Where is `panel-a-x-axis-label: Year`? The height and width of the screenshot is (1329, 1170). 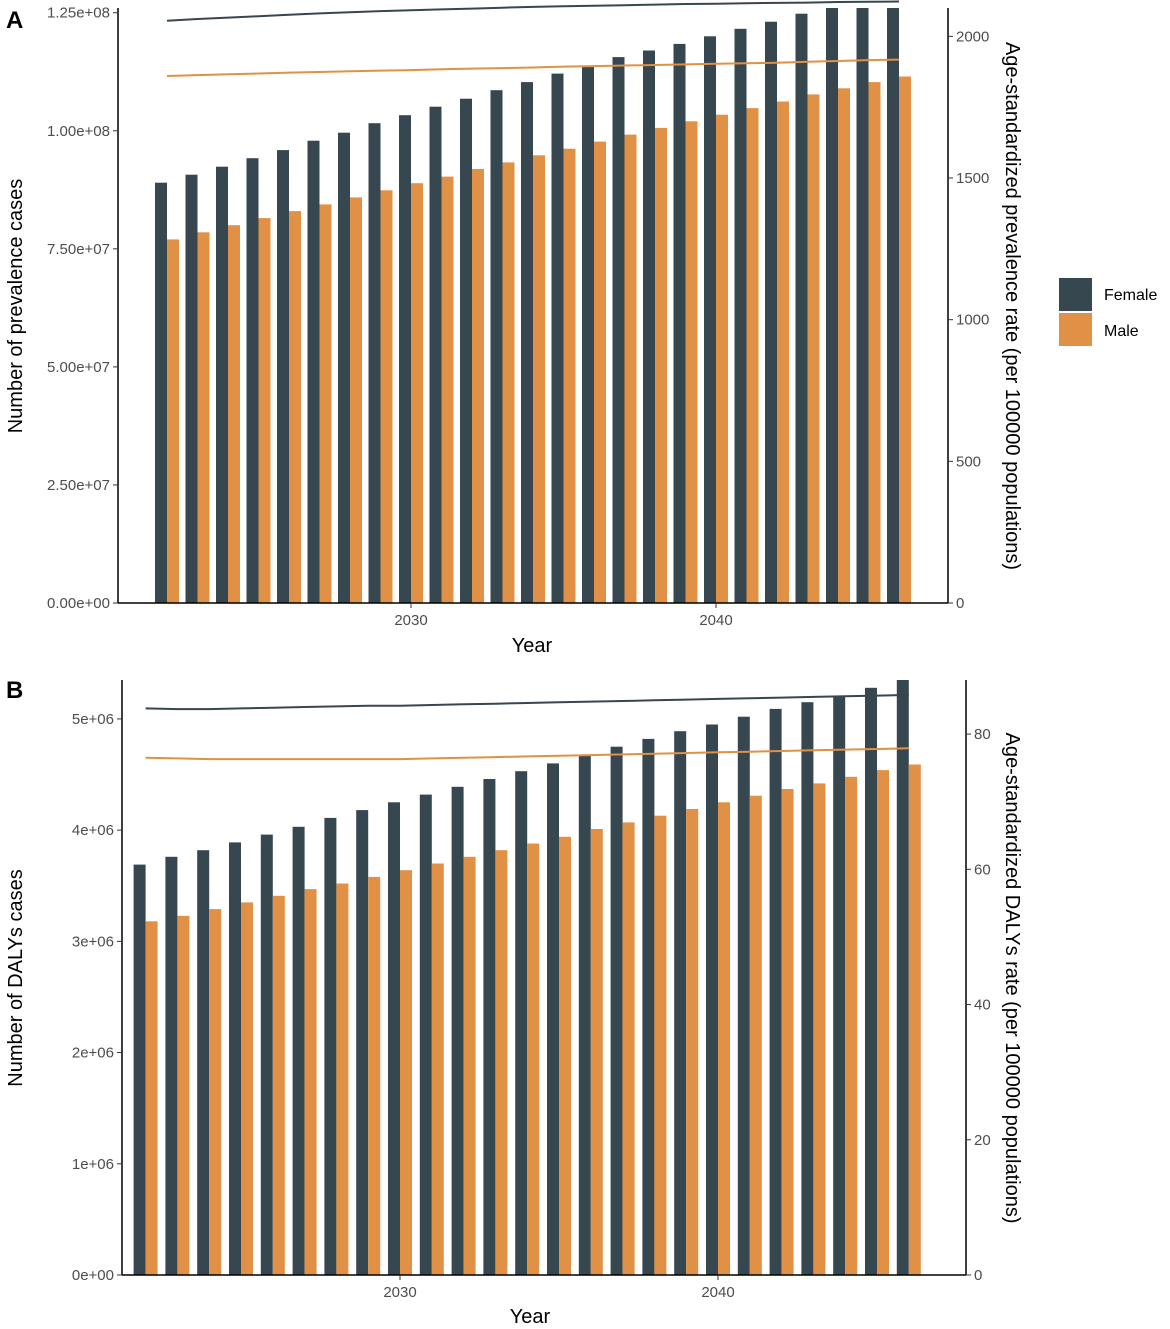
panel-a-x-axis-label: Year is located at coordinates (532, 646).